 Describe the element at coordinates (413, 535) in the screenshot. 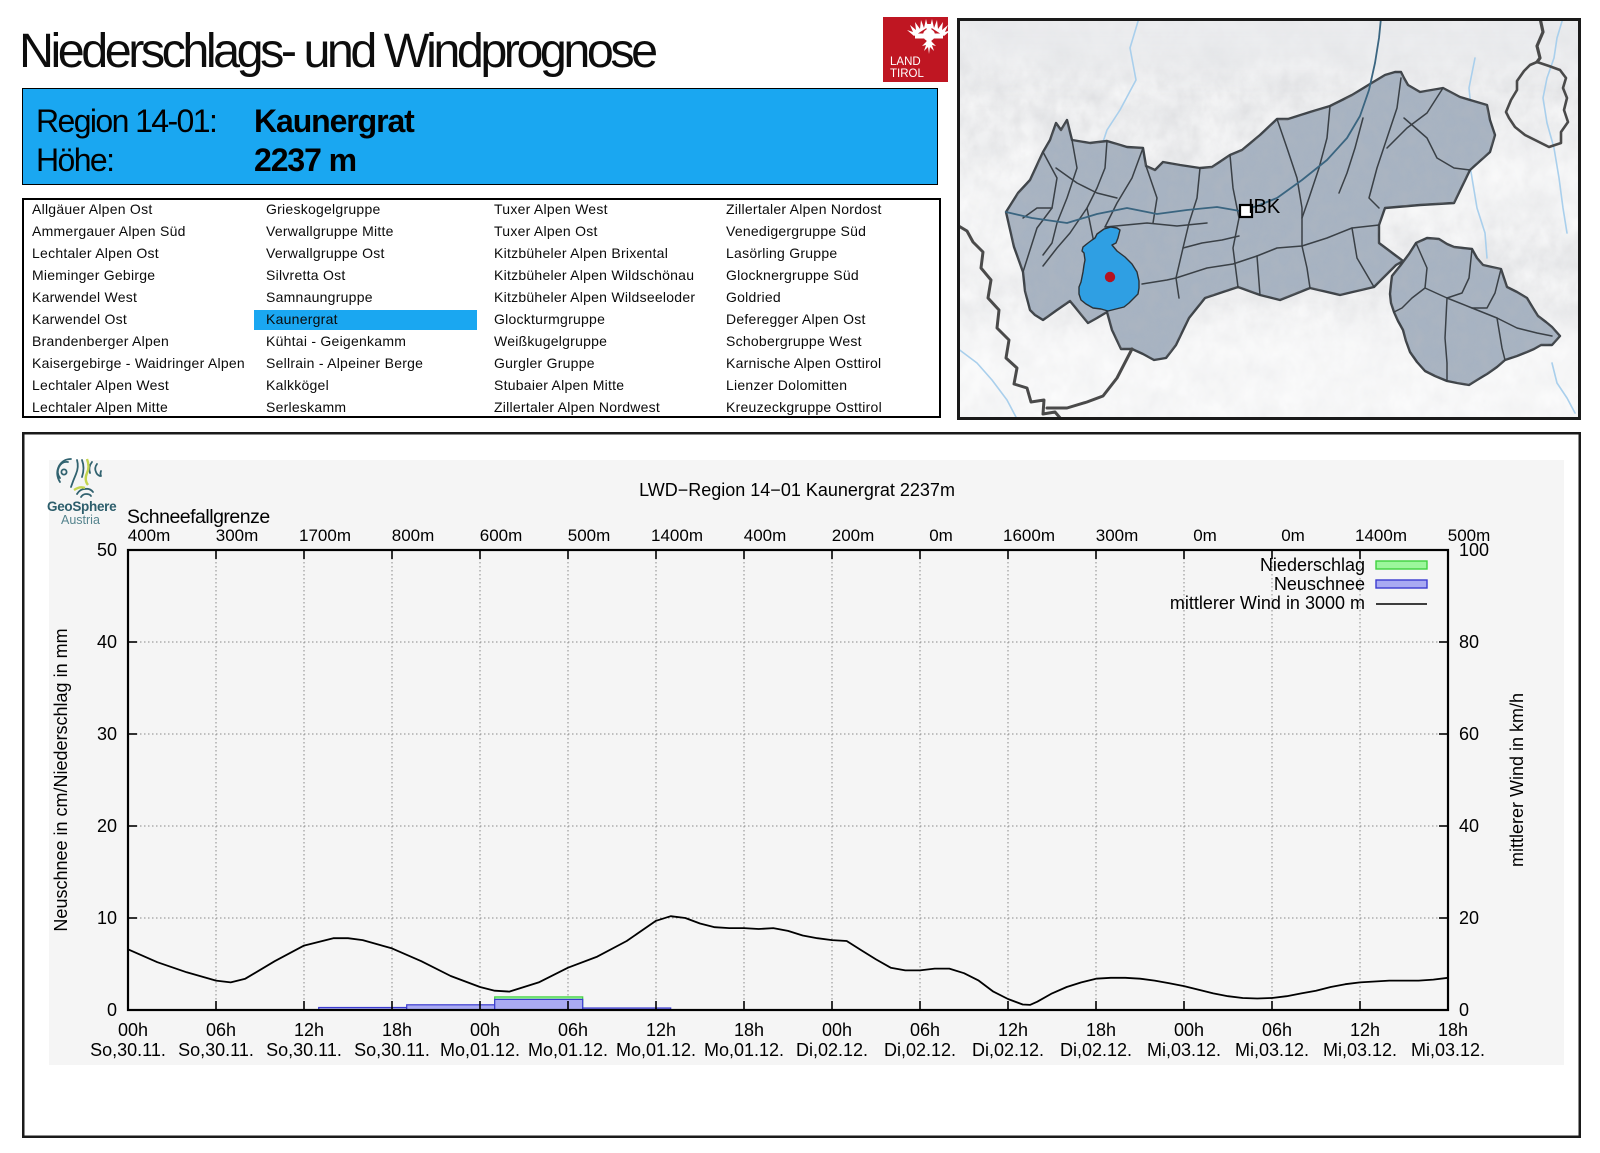

I see `svg-text: 800m` at that location.